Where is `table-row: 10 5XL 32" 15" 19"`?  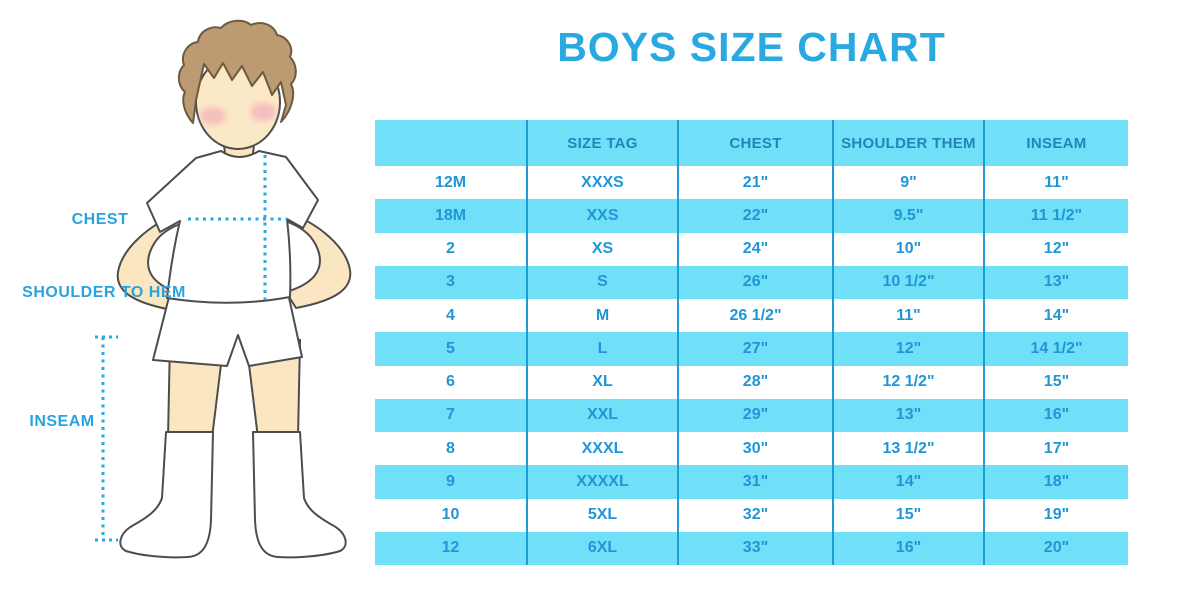 table-row: 10 5XL 32" 15" 19" is located at coordinates (751, 515).